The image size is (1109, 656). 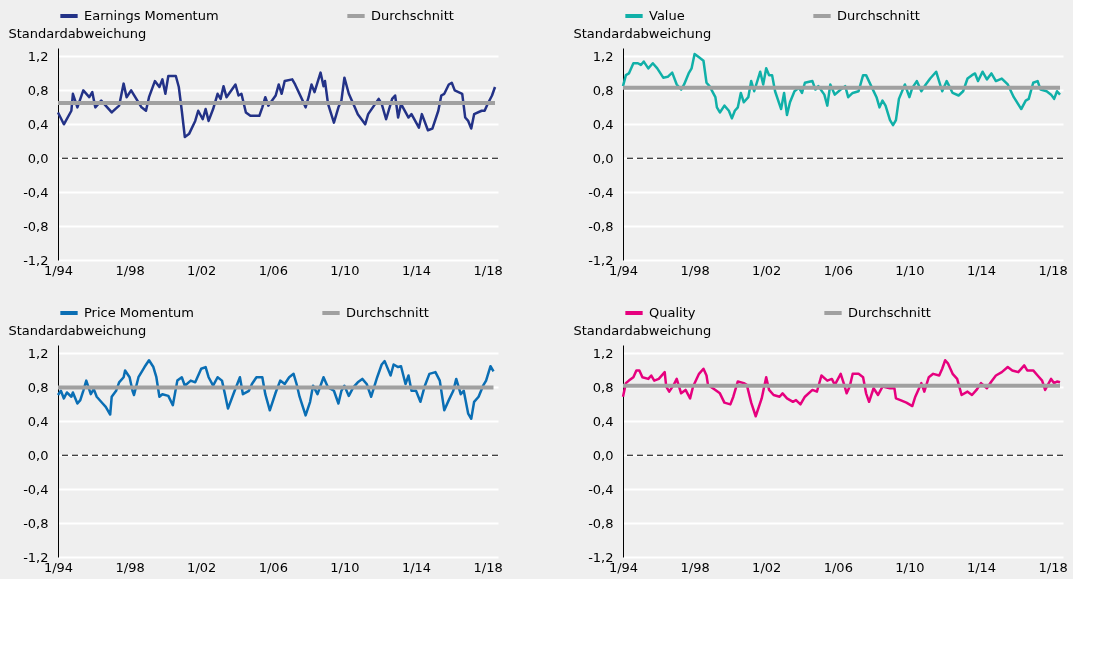 I want to click on legend-label: Earnings Momentum, so click(x=151, y=15).